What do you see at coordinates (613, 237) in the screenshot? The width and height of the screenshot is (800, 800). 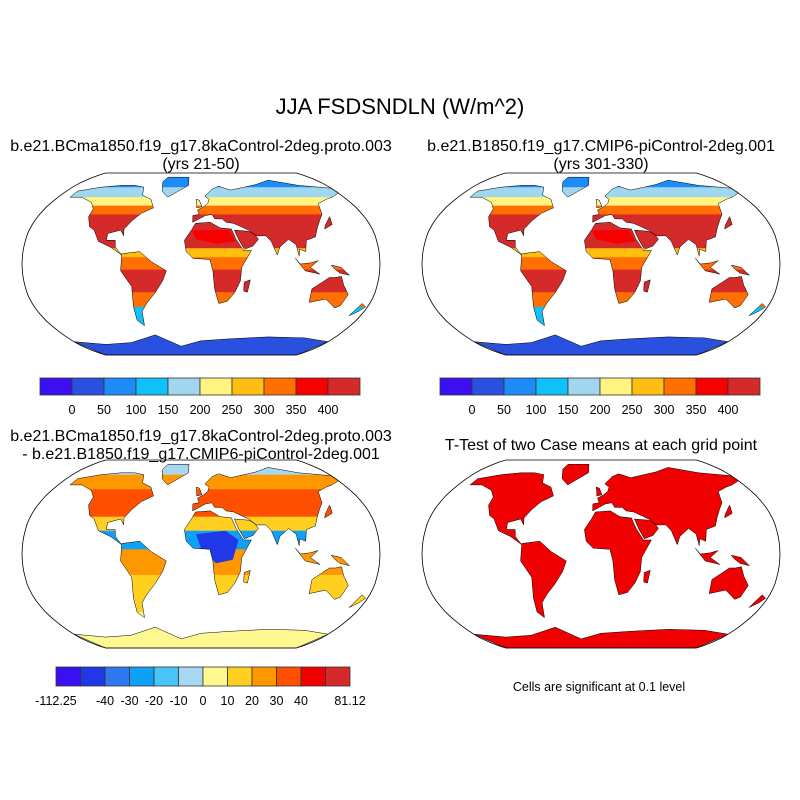 I see `high-value-region` at bounding box center [613, 237].